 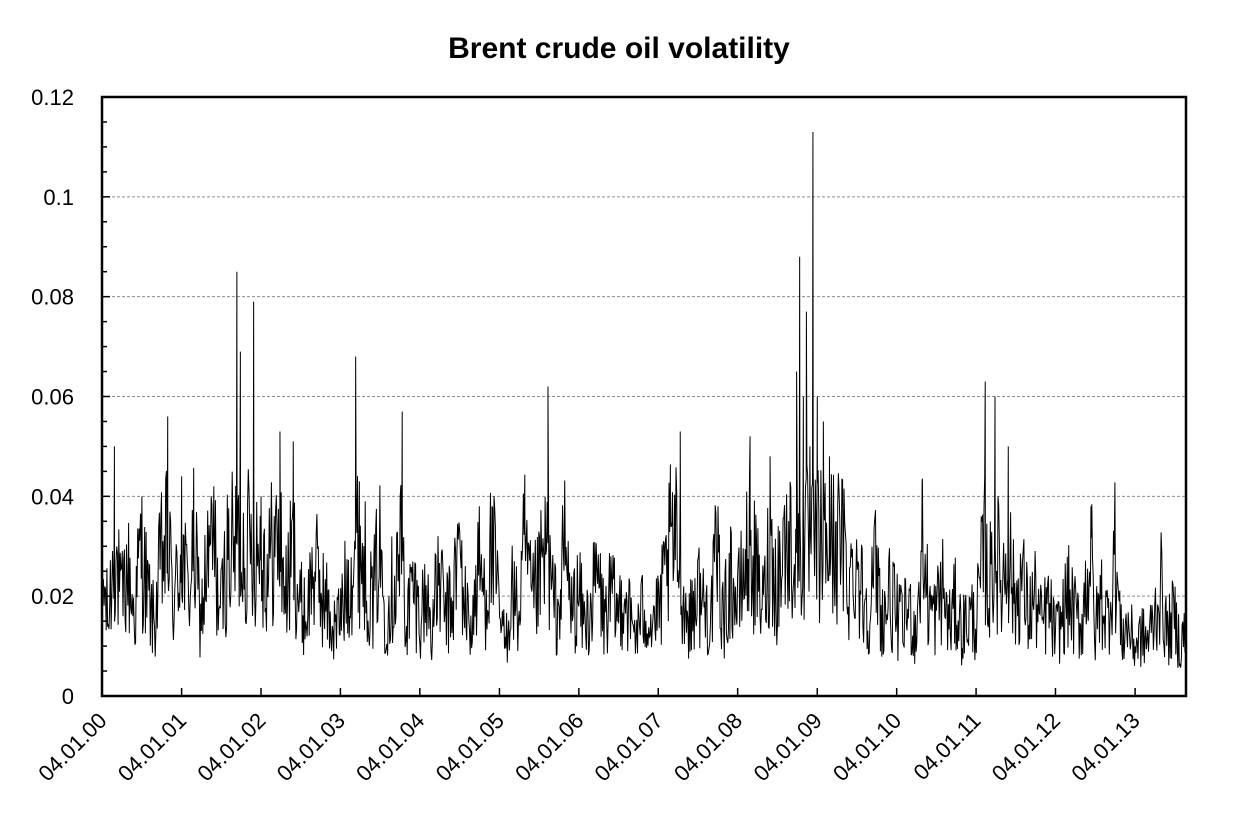 I want to click on x-tick-label: 04.01.03, so click(x=311, y=747).